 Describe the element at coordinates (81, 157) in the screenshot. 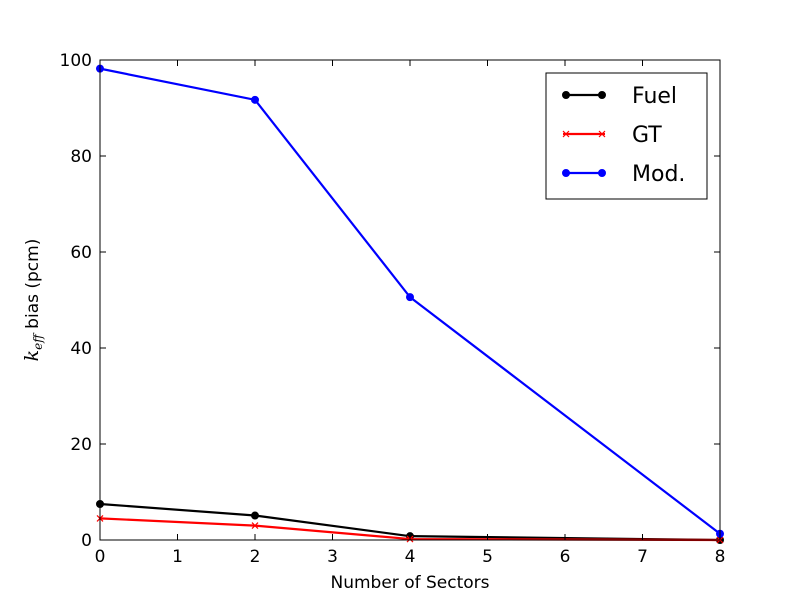

I see `y-tick-label-4: 80` at that location.